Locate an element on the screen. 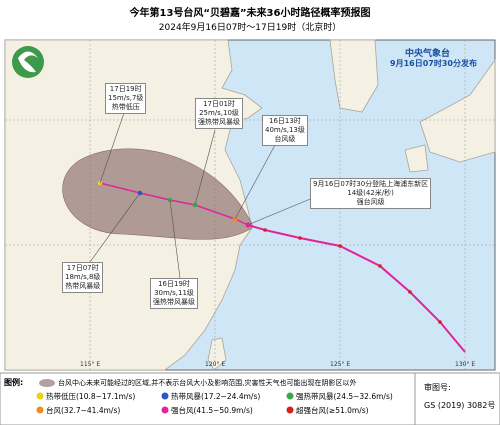  forecast-track is located at coordinates (174, 204).